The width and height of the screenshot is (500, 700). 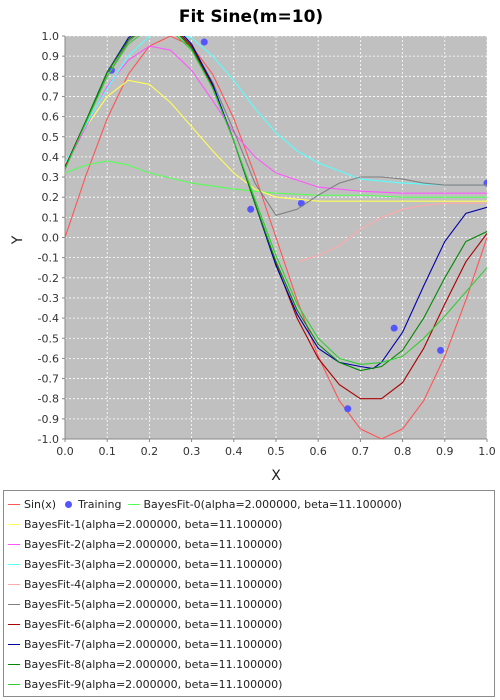 What do you see at coordinates (65, 451) in the screenshot?
I see `x-tick-label: 0.0` at bounding box center [65, 451].